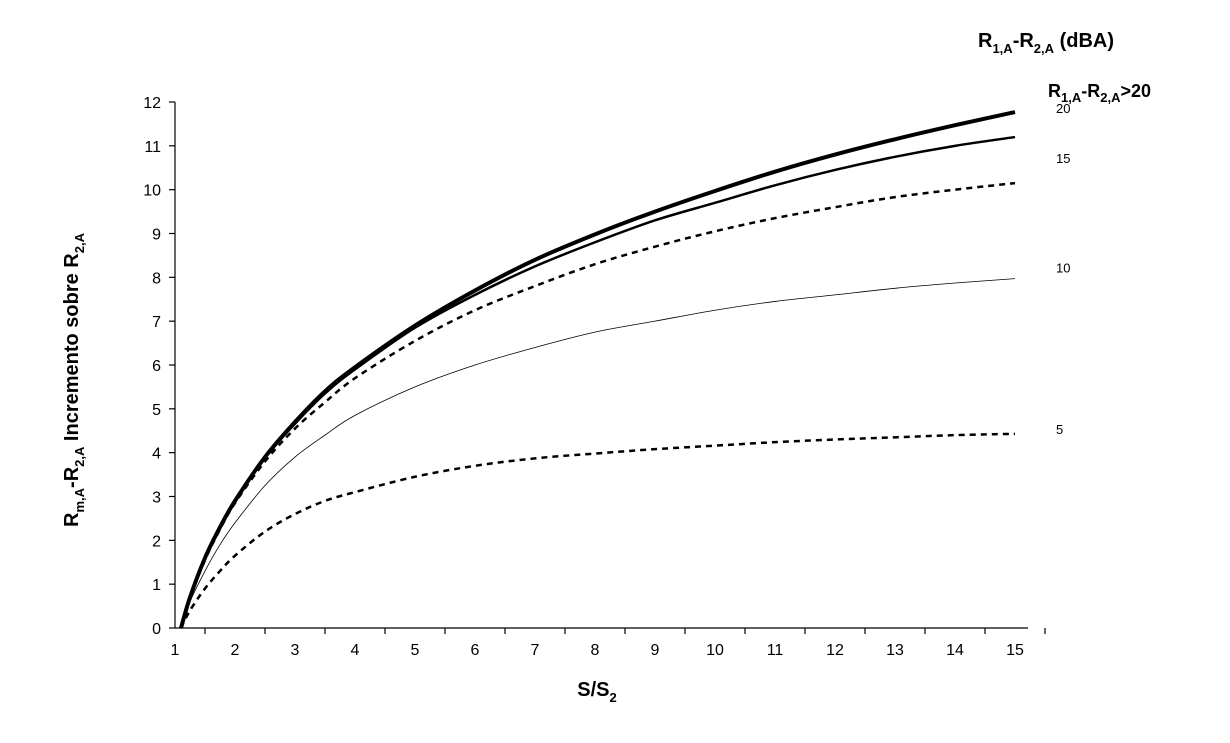 This screenshot has height=743, width=1230. Describe the element at coordinates (156, 235) in the screenshot. I see `y-tick-label: 9` at that location.